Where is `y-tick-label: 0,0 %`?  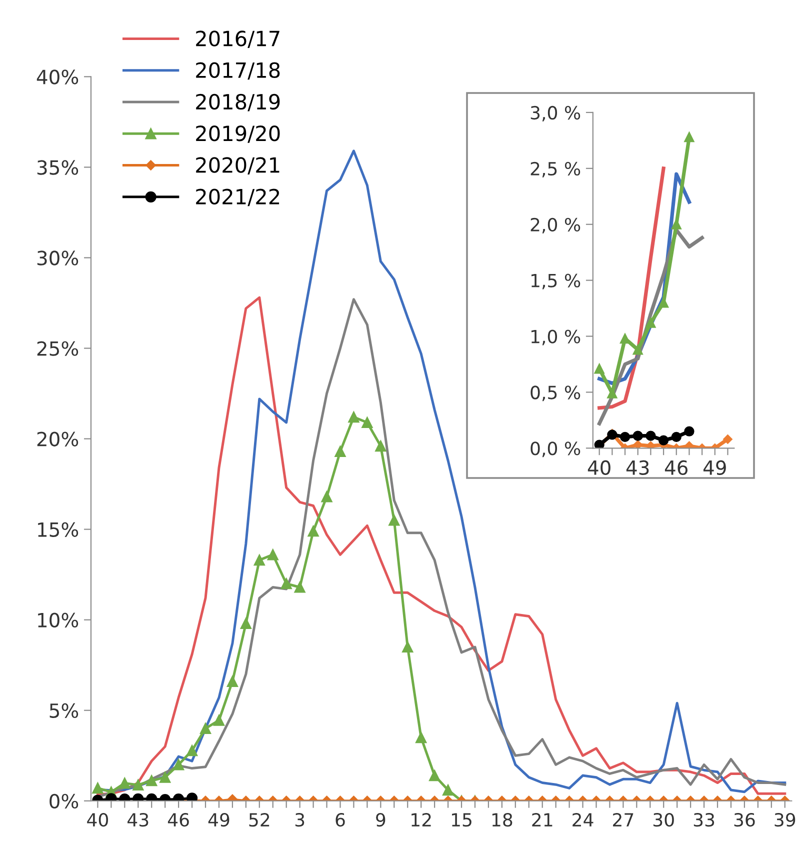 y-tick-label: 0,0 % is located at coordinates (555, 450).